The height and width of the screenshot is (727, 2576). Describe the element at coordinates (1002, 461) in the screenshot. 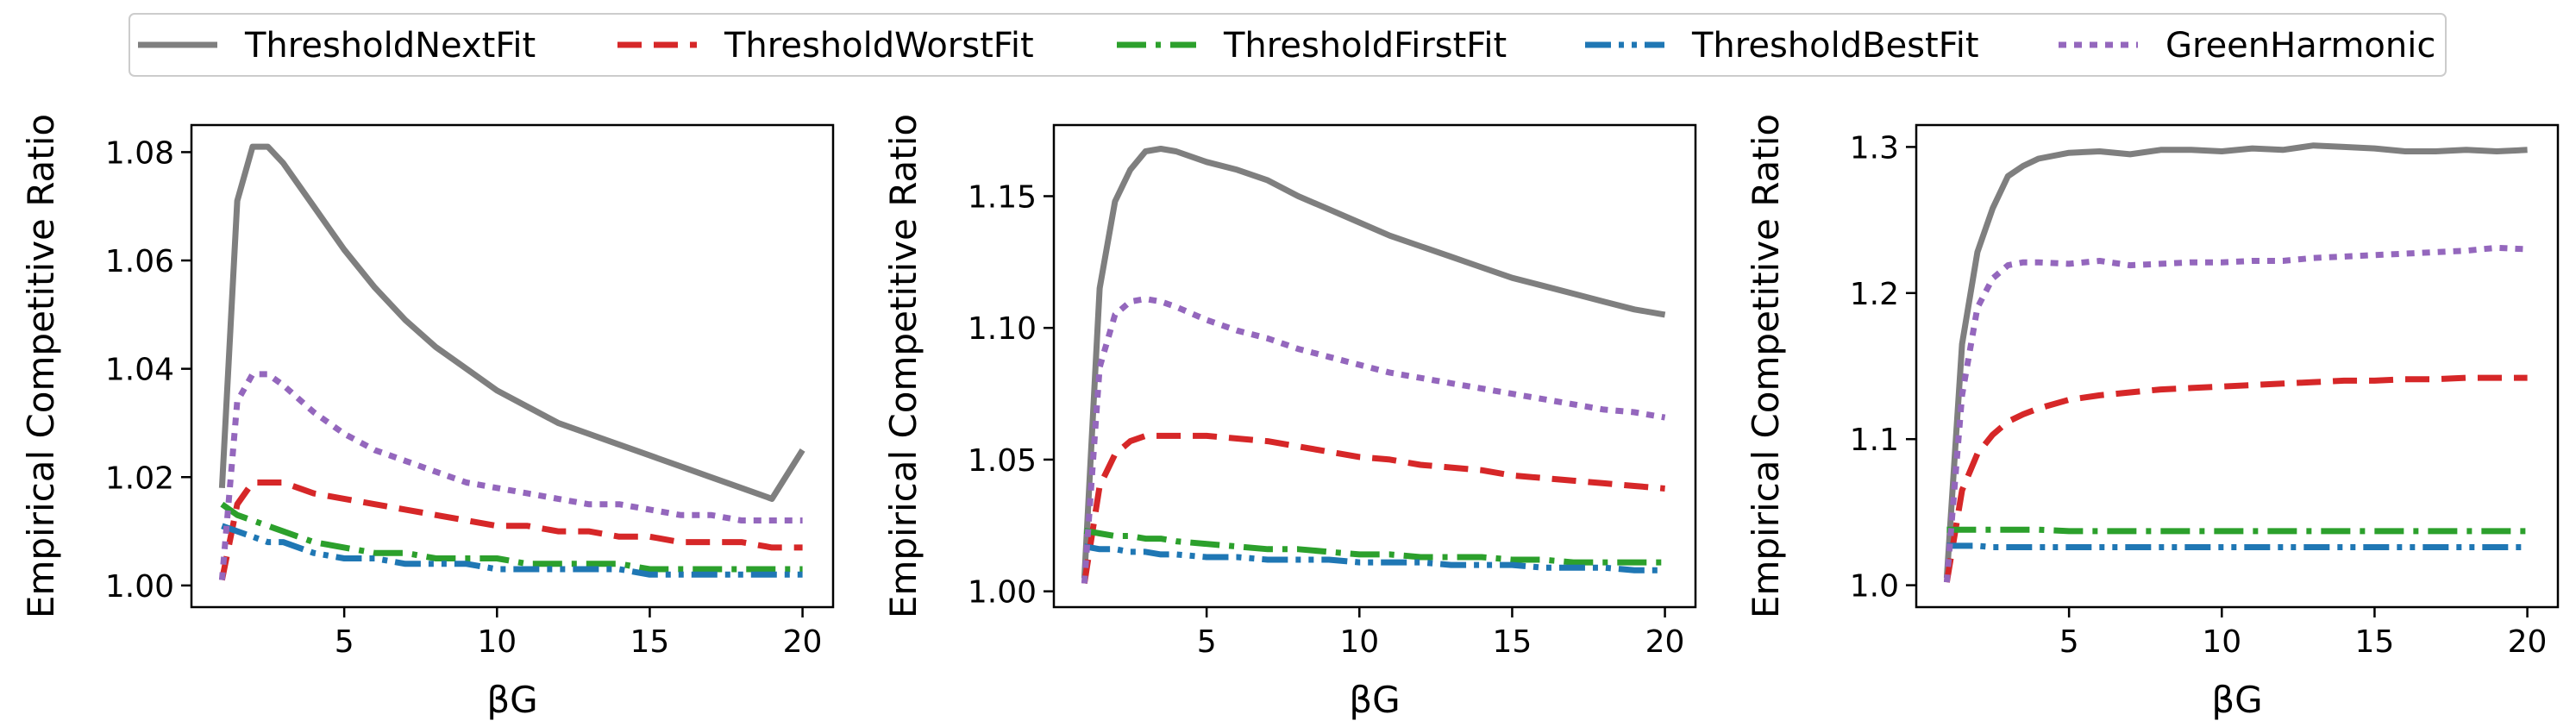

I see `y-tick-label: 1.05` at that location.